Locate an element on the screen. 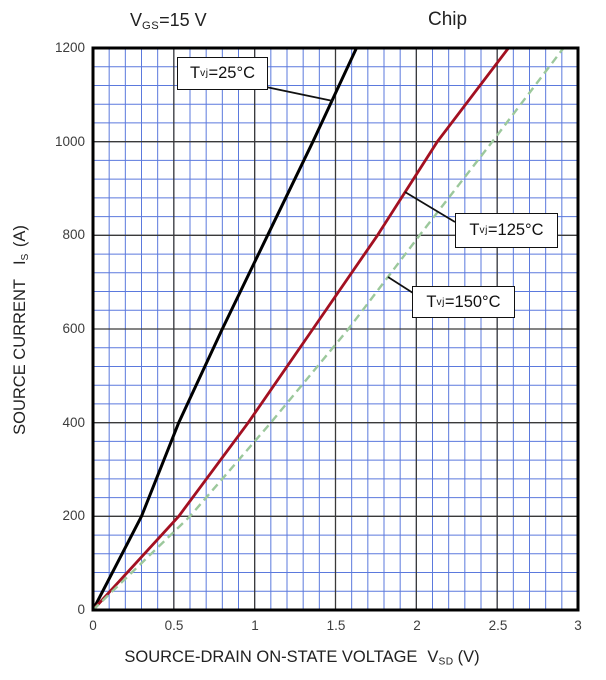 This screenshot has width=606, height=680. y-tick-200: 200 is located at coordinates (73, 515).